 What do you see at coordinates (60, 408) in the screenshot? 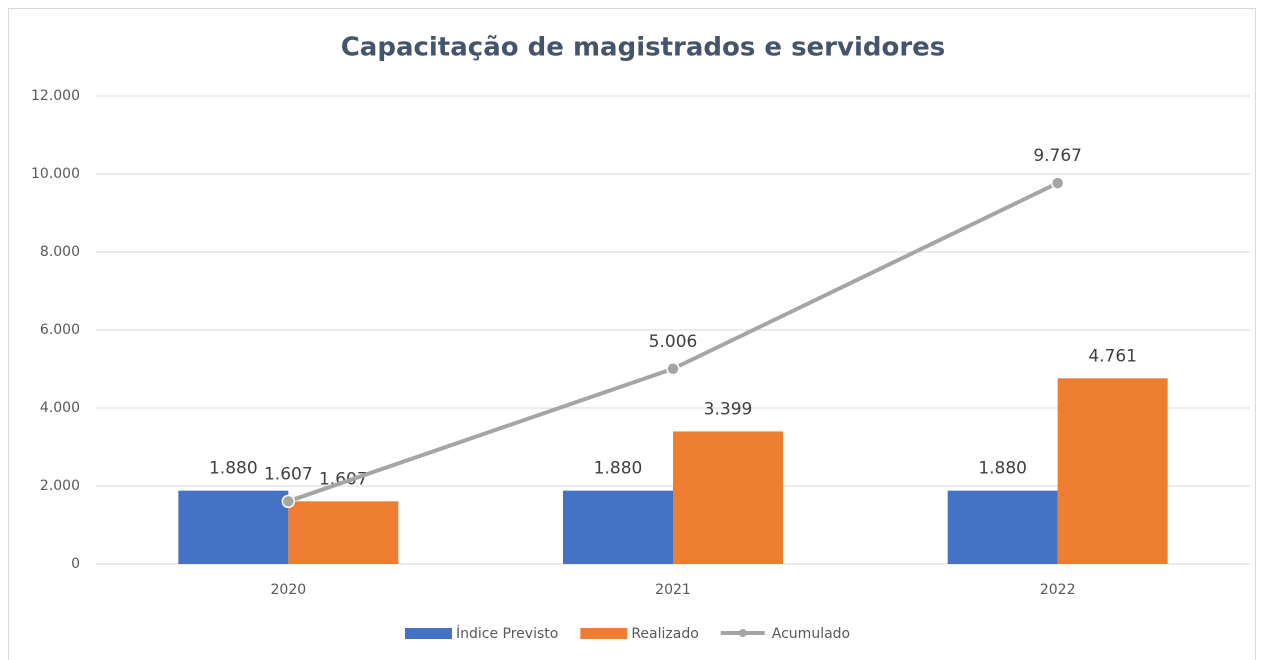
I see `y-tick-label: 4.000` at bounding box center [60, 408].